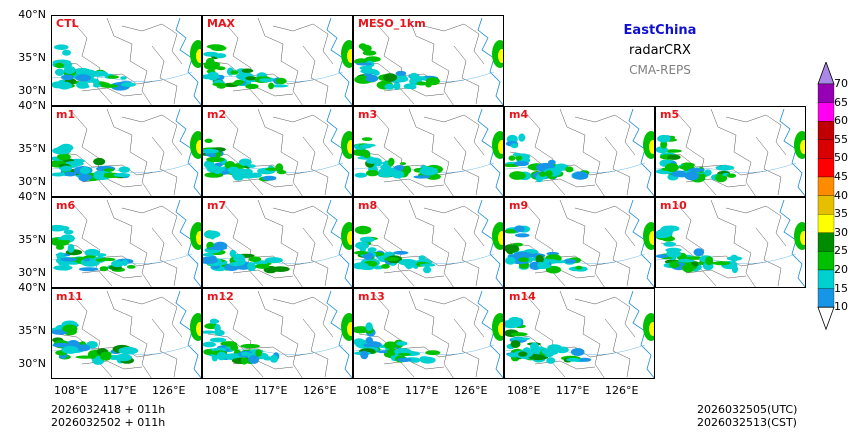 The height and width of the screenshot is (441, 860). What do you see at coordinates (826, 196) in the screenshot?
I see `reflectivity-colorbar` at bounding box center [826, 196].